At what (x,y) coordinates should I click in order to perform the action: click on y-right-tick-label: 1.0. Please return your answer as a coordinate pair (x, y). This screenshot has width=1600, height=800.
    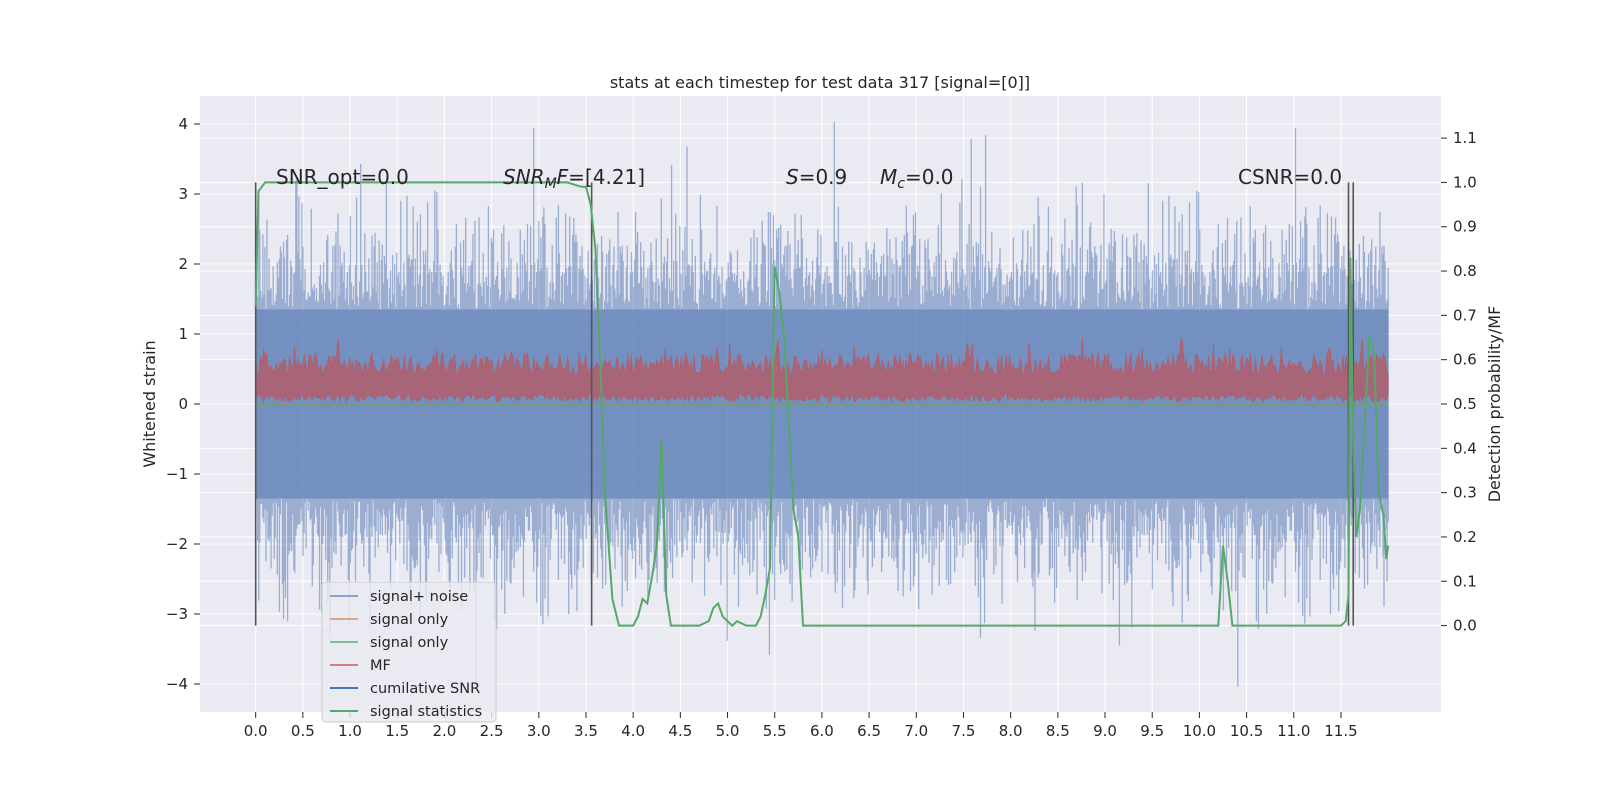
    Looking at the image, I should click on (1465, 182).